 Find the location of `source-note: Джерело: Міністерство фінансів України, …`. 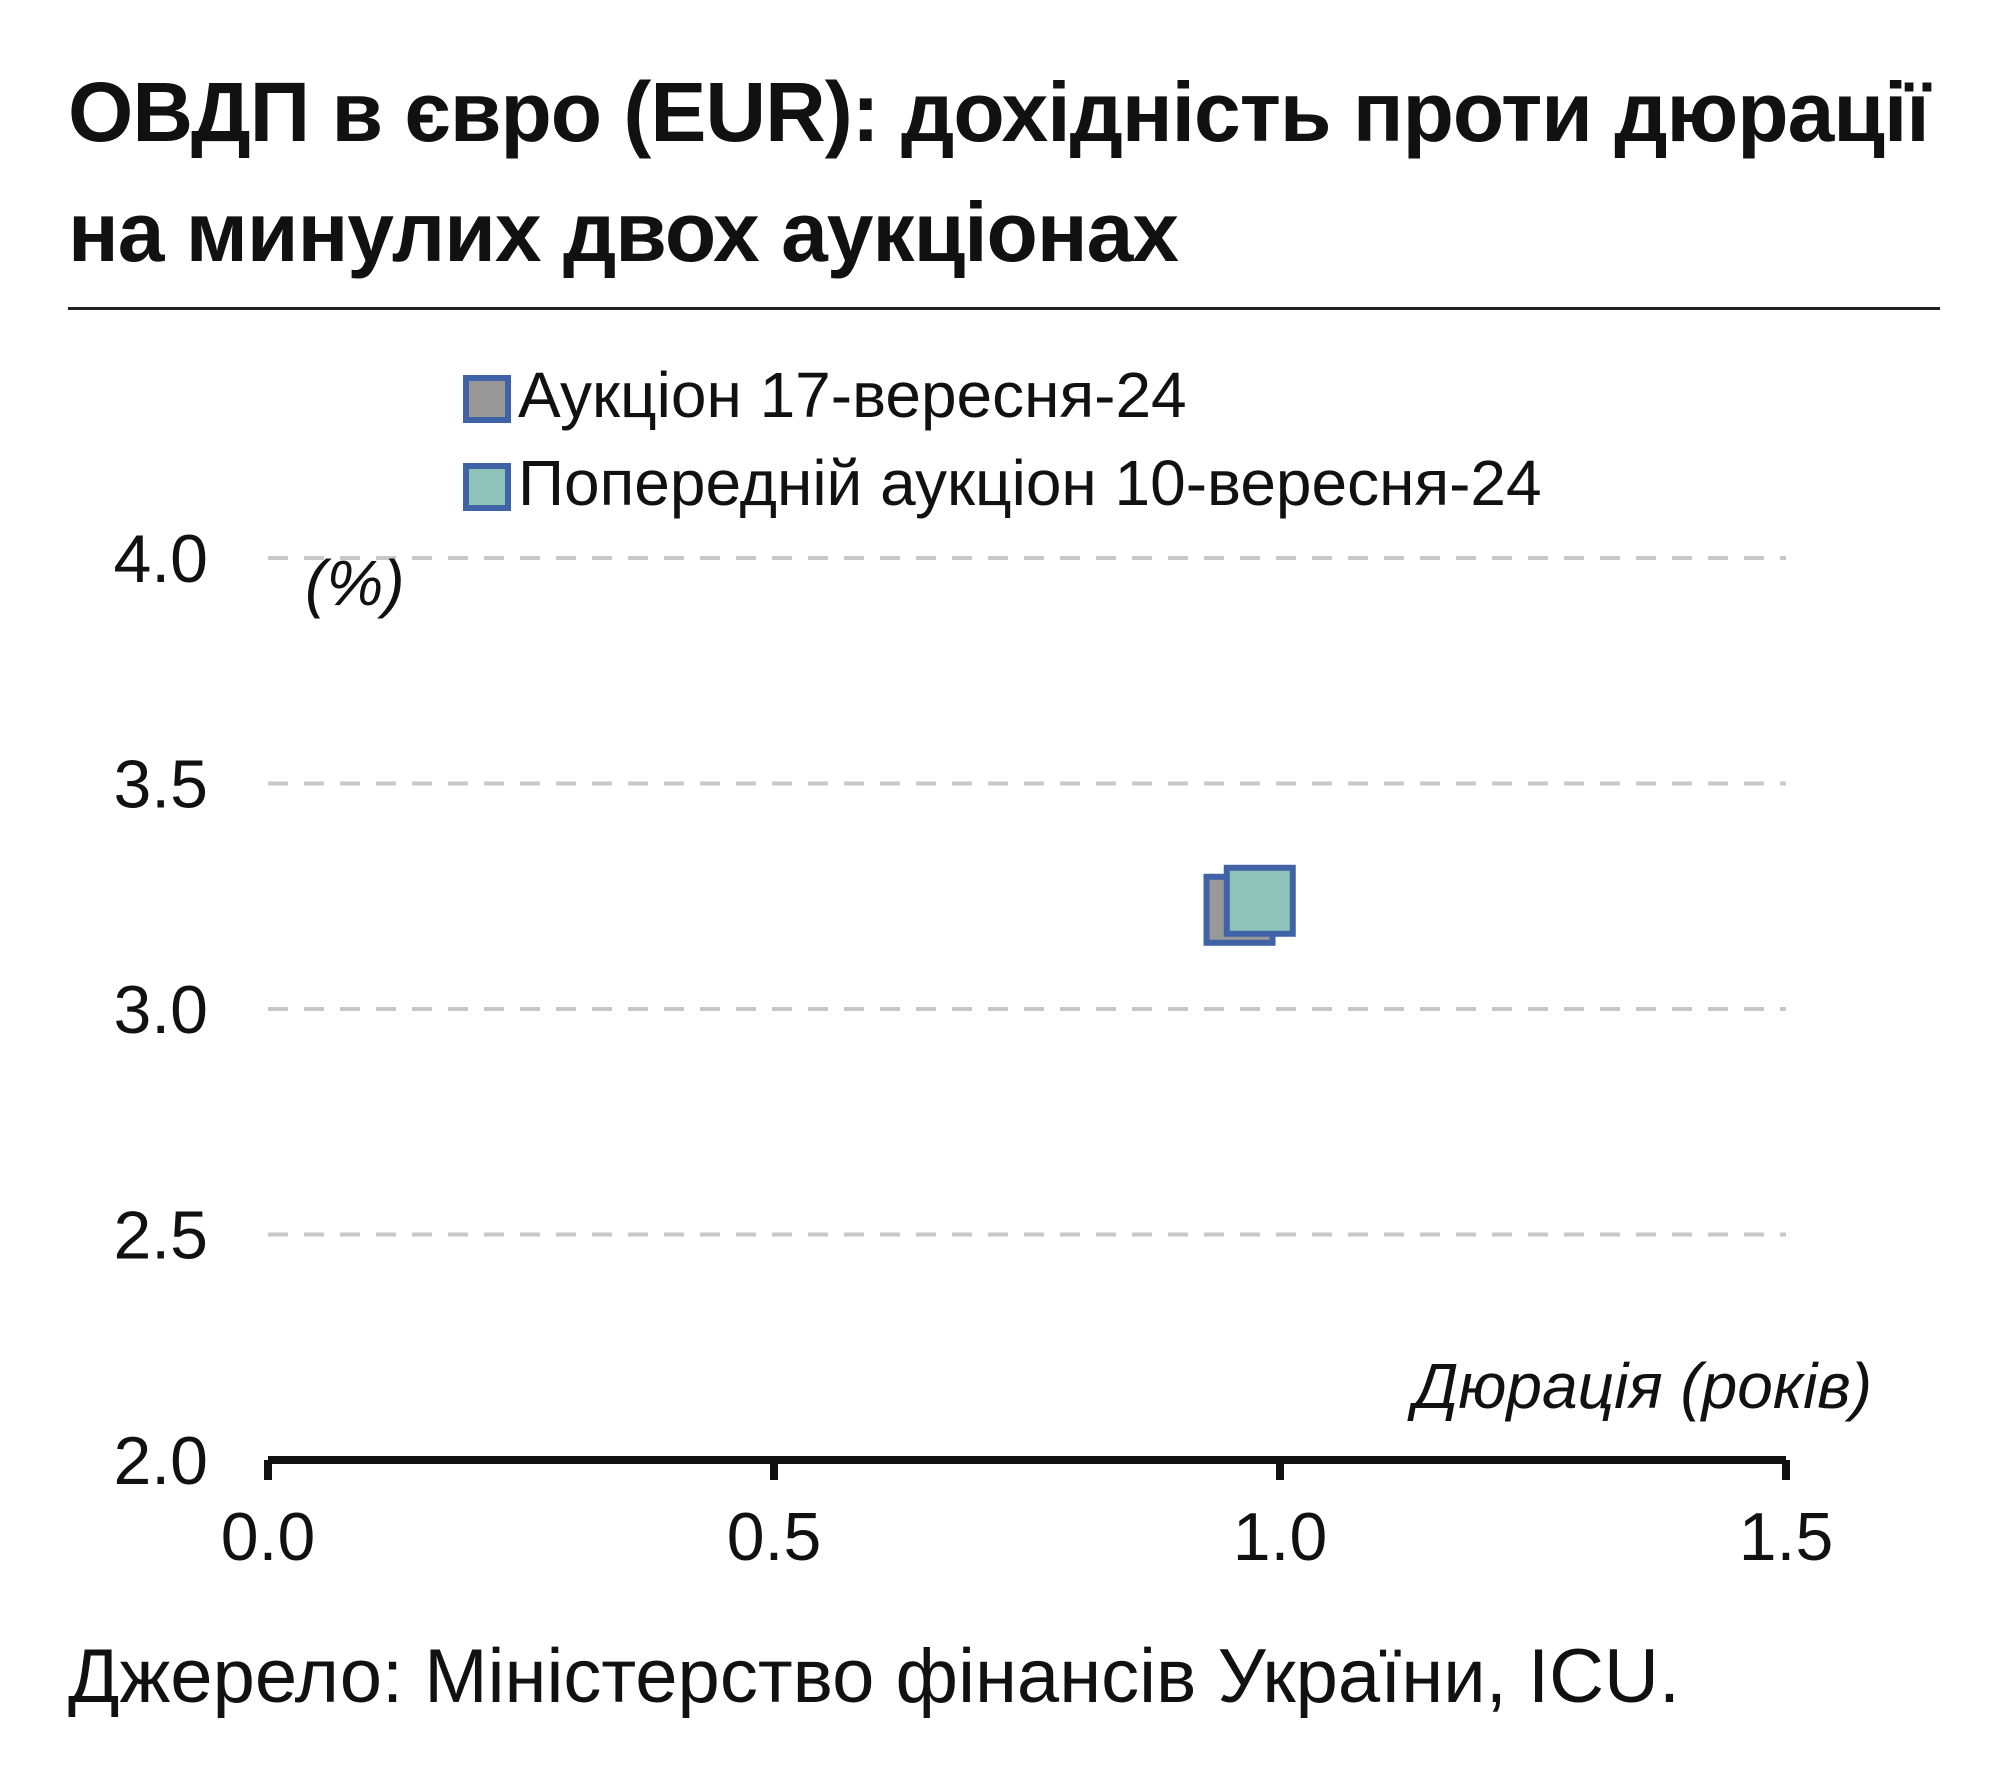

source-note: Джерело: Міністерство фінансів України, … is located at coordinates (874, 1676).